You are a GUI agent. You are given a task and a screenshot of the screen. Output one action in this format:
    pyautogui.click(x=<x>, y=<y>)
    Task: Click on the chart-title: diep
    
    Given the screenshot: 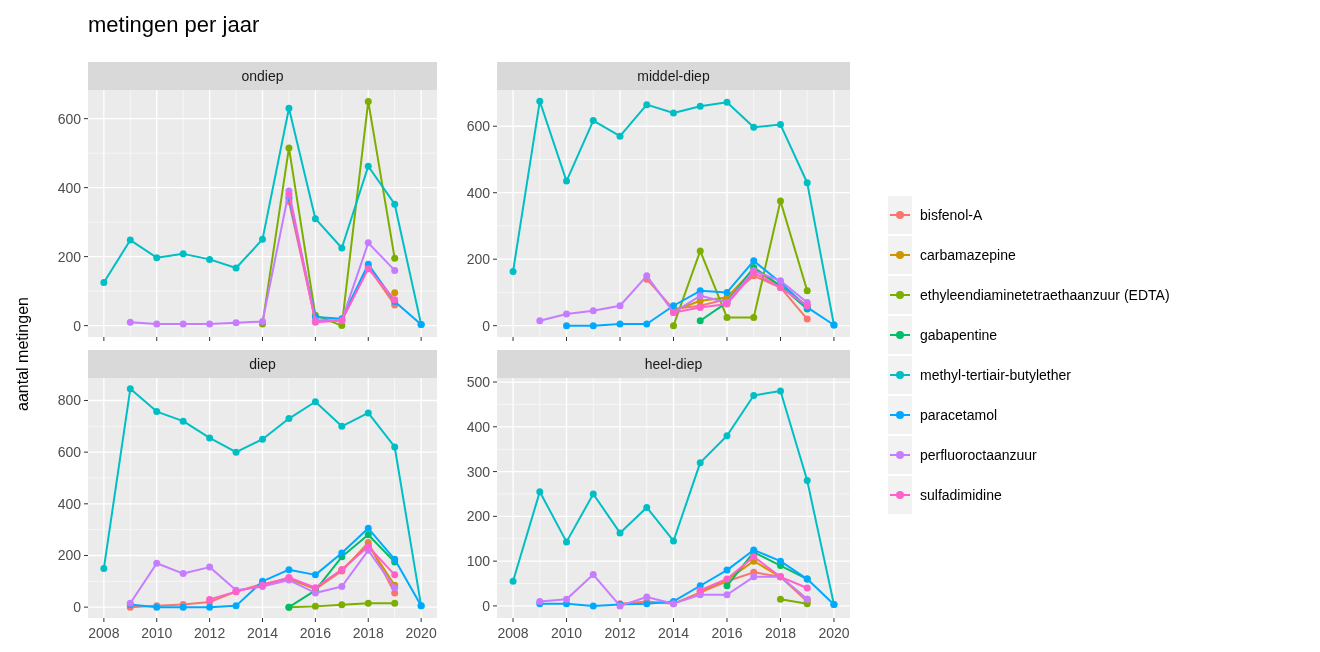 What is the action you would take?
    pyautogui.click(x=262, y=364)
    